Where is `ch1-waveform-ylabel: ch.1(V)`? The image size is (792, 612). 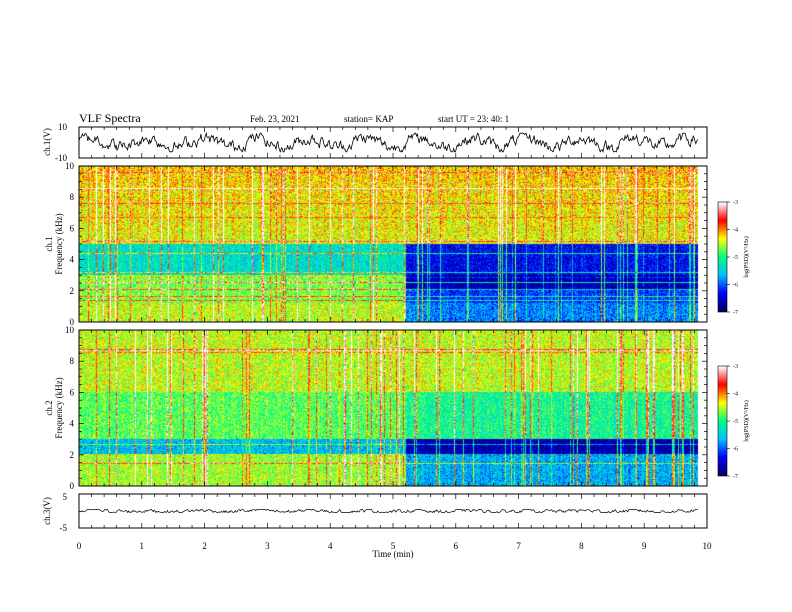
ch1-waveform-ylabel: ch.1(V) is located at coordinates (47, 142).